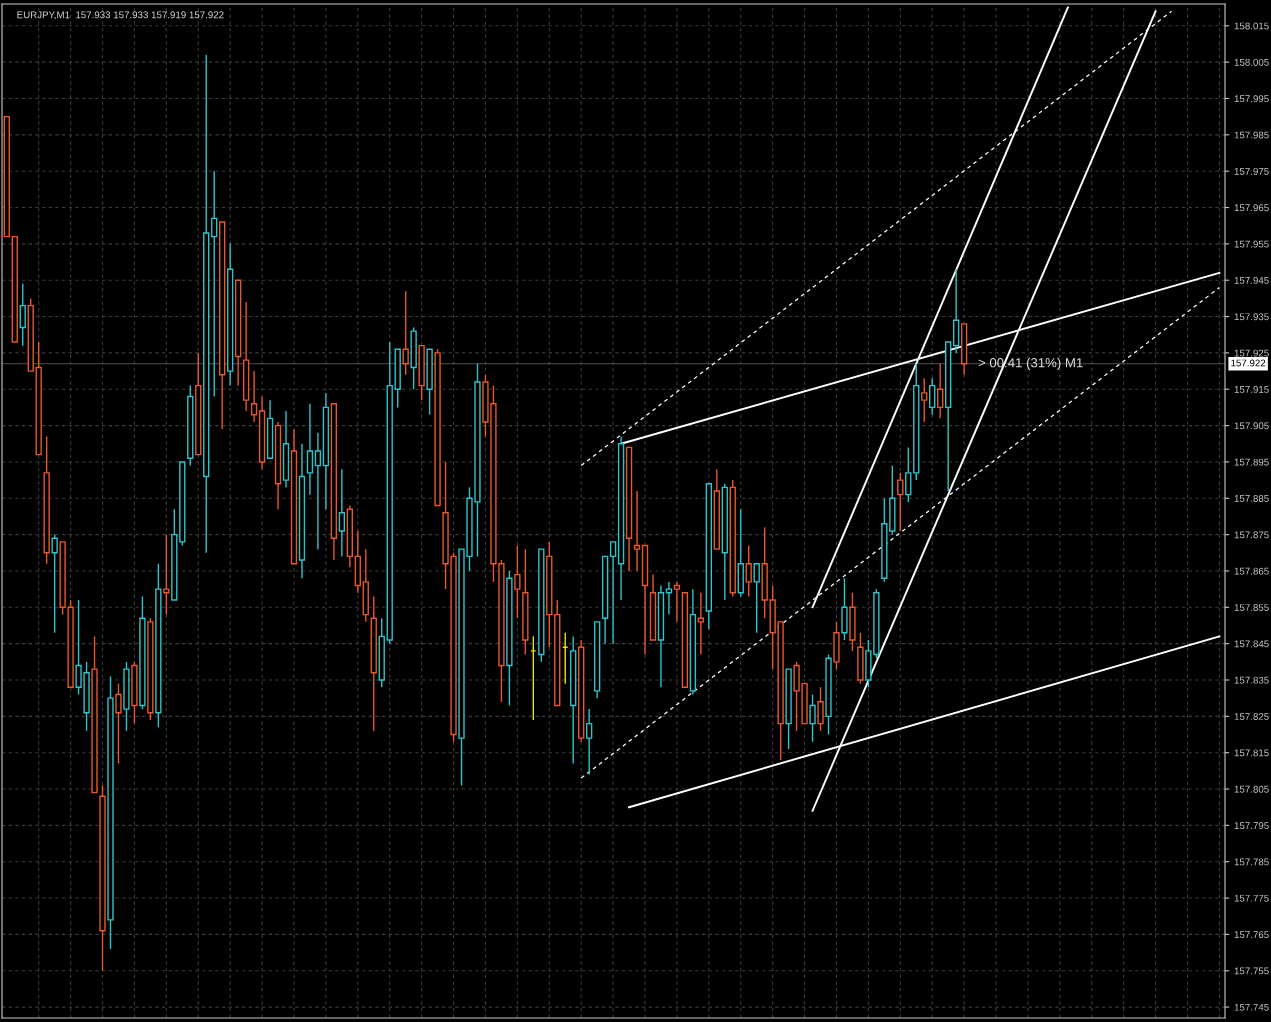  I want to click on y-tick-label: 157.995, so click(1251, 99).